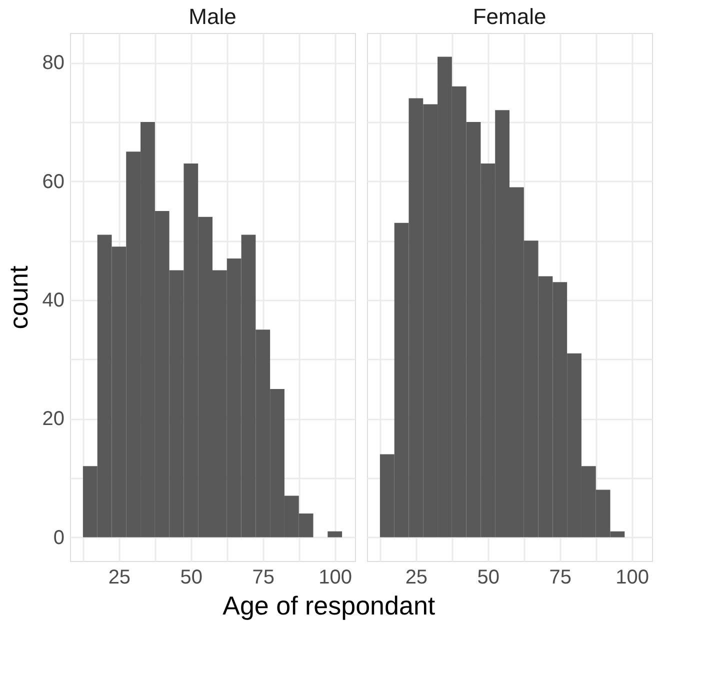  I want to click on y-tick-label: 0, so click(58, 537).